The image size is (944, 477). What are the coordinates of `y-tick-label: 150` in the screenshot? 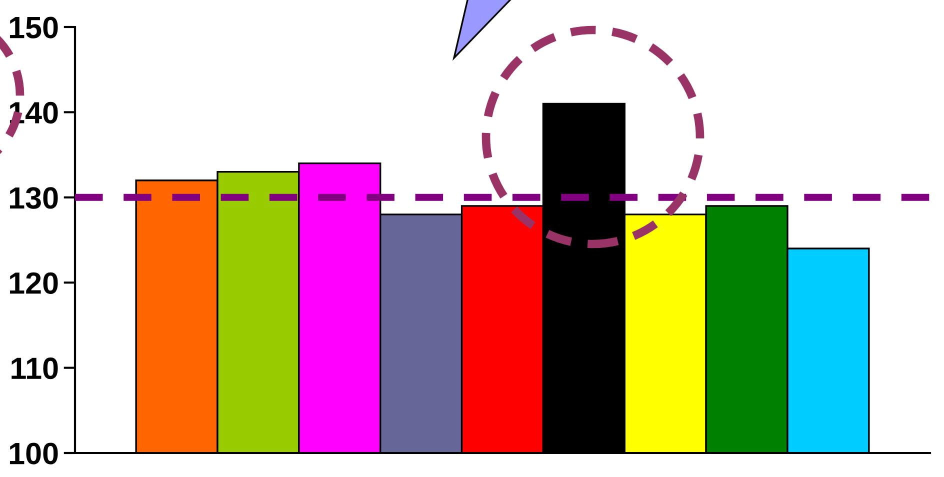 It's located at (34, 27).